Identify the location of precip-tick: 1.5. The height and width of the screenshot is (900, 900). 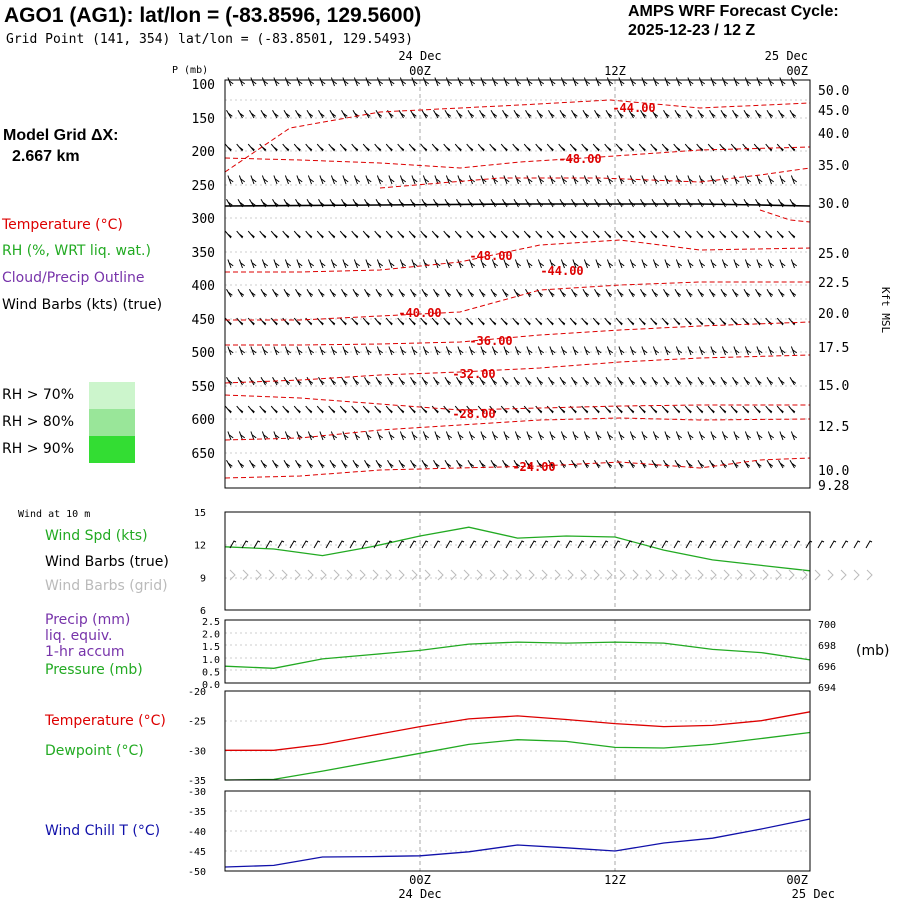
(211, 647).